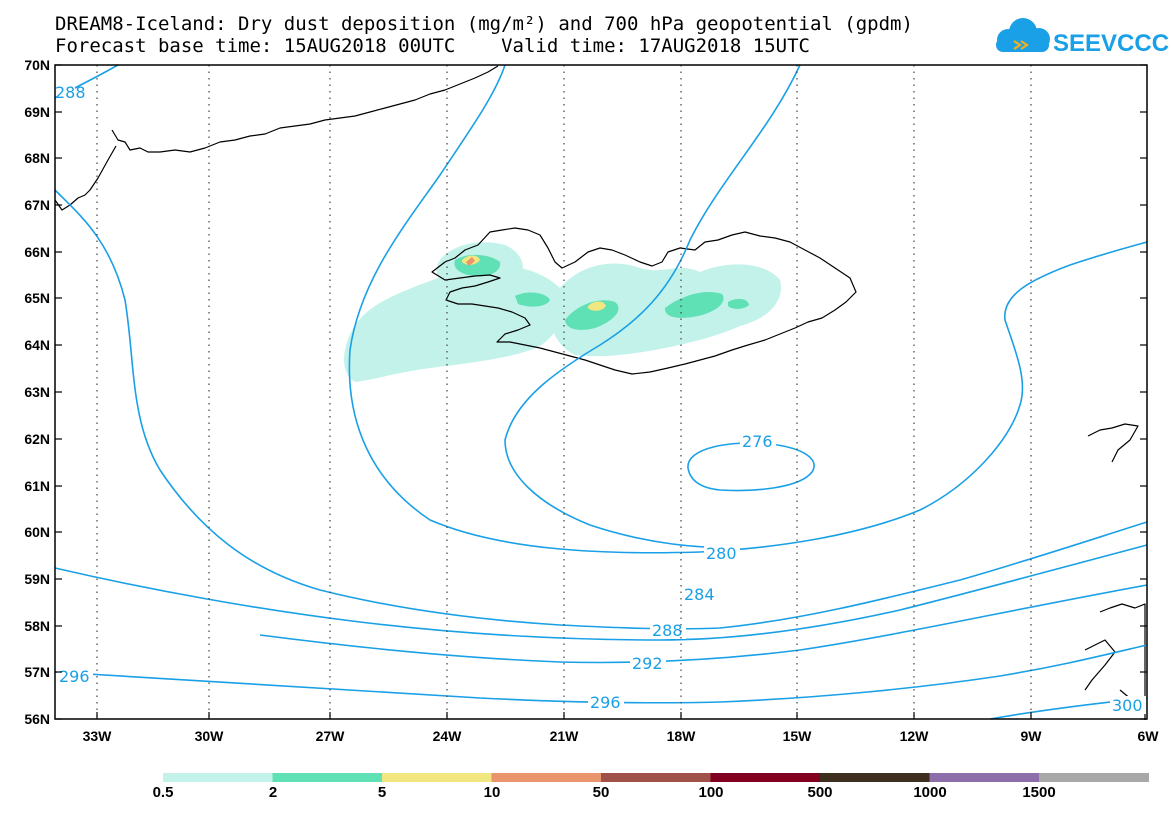 This screenshot has height=815, width=1175. I want to click on lon-label: 12W, so click(915, 736).